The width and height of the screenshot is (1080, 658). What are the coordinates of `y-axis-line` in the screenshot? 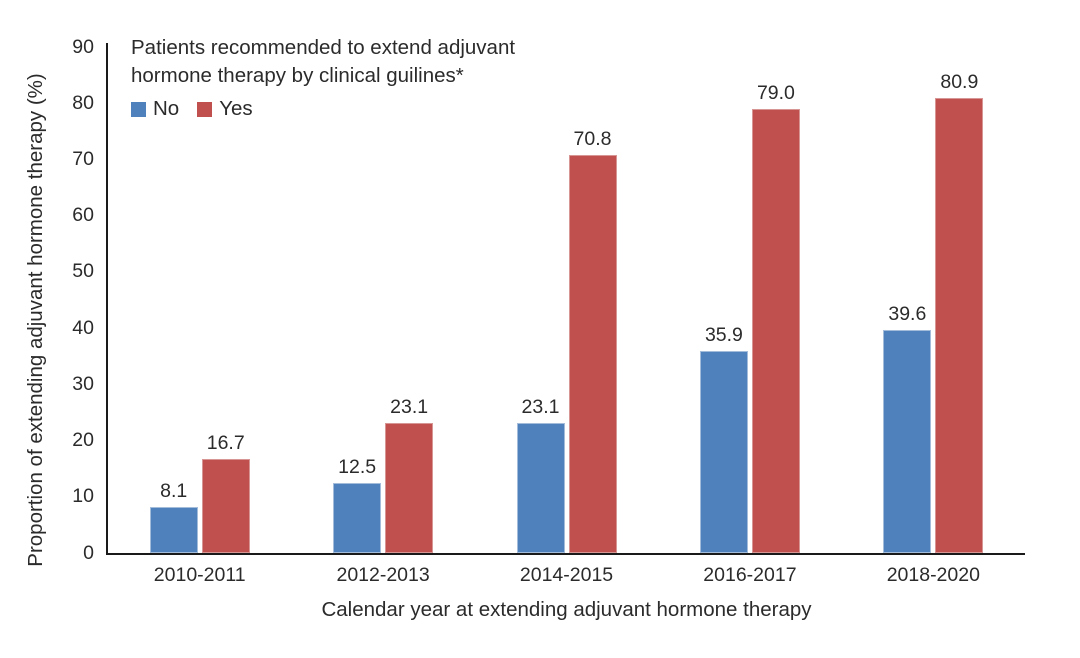 It's located at (107, 298).